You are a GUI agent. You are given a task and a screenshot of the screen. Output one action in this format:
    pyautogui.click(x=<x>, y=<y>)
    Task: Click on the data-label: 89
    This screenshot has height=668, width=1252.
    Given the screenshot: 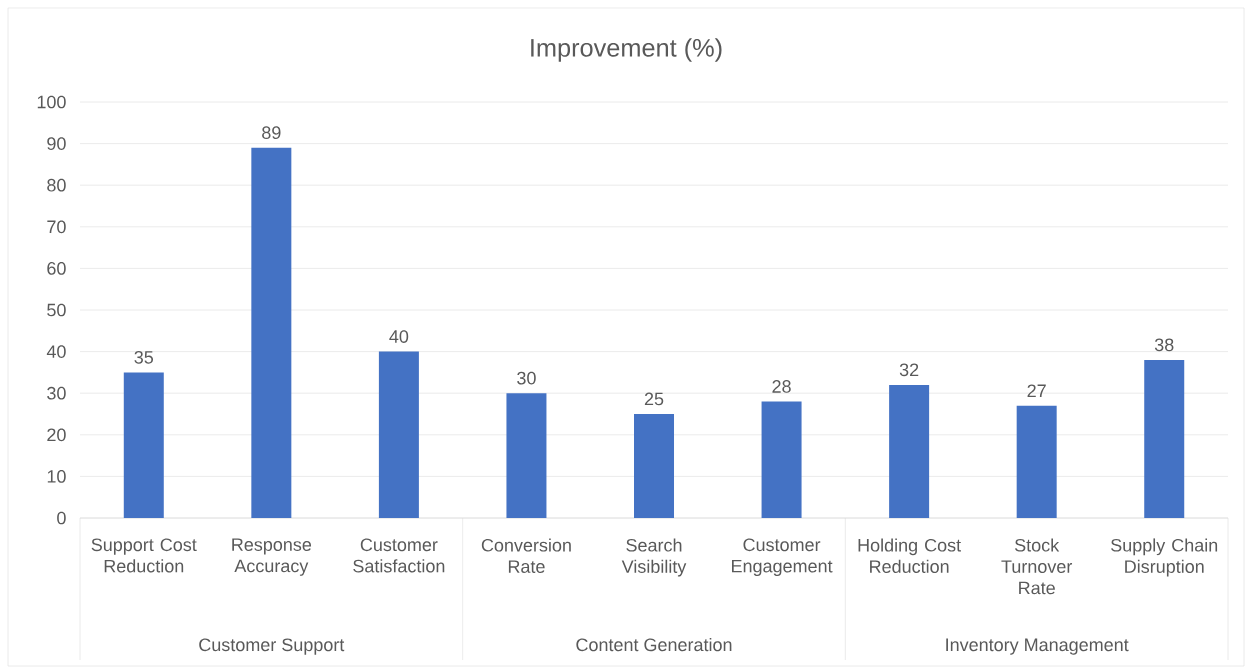 What is the action you would take?
    pyautogui.click(x=271, y=133)
    